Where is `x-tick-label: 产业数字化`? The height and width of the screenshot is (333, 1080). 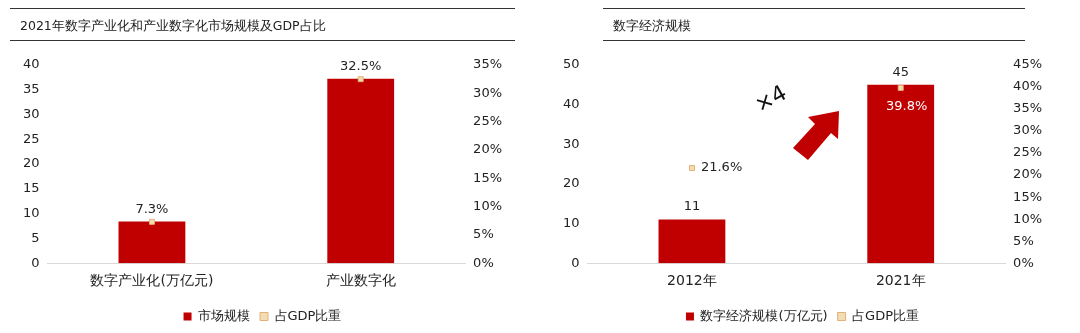
x-tick-label: 产业数字化 is located at coordinates (360, 280).